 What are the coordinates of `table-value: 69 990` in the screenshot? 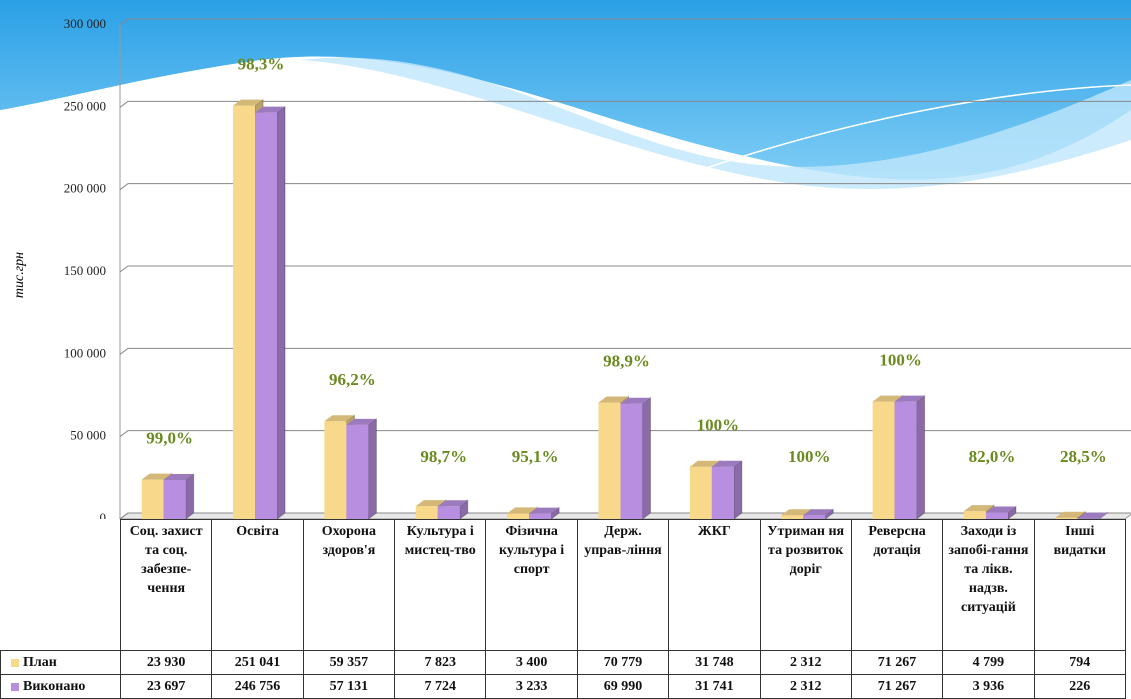 It's located at (622, 687).